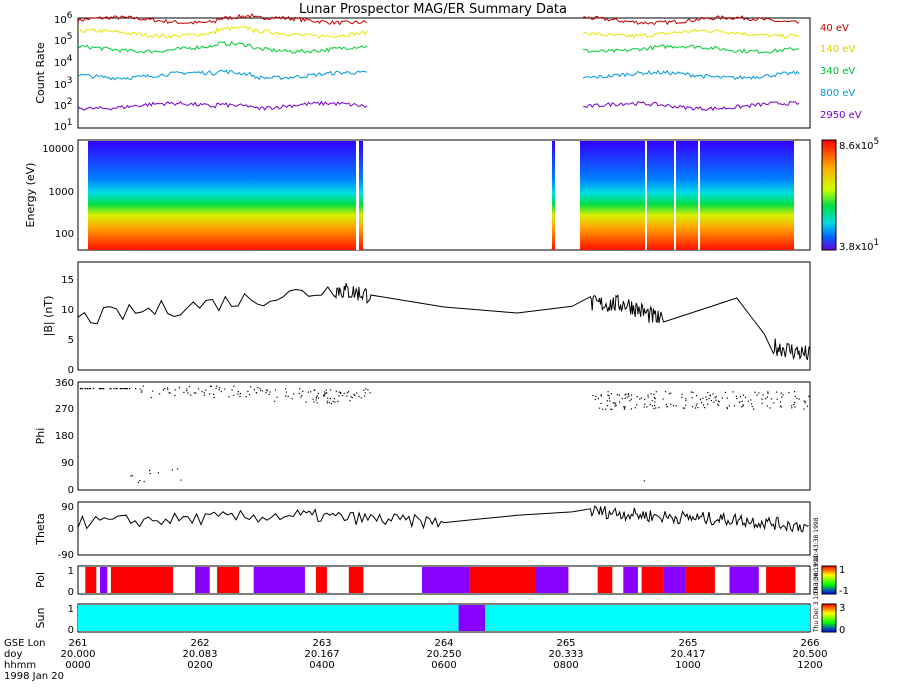  Describe the element at coordinates (30, 195) in the screenshot. I see `ylabel-energy: Energy (eV)` at that location.